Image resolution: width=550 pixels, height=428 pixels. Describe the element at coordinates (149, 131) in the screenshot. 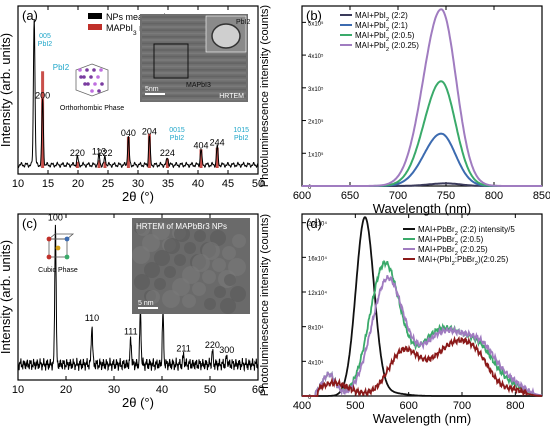

I see `peak-label: 204` at that location.